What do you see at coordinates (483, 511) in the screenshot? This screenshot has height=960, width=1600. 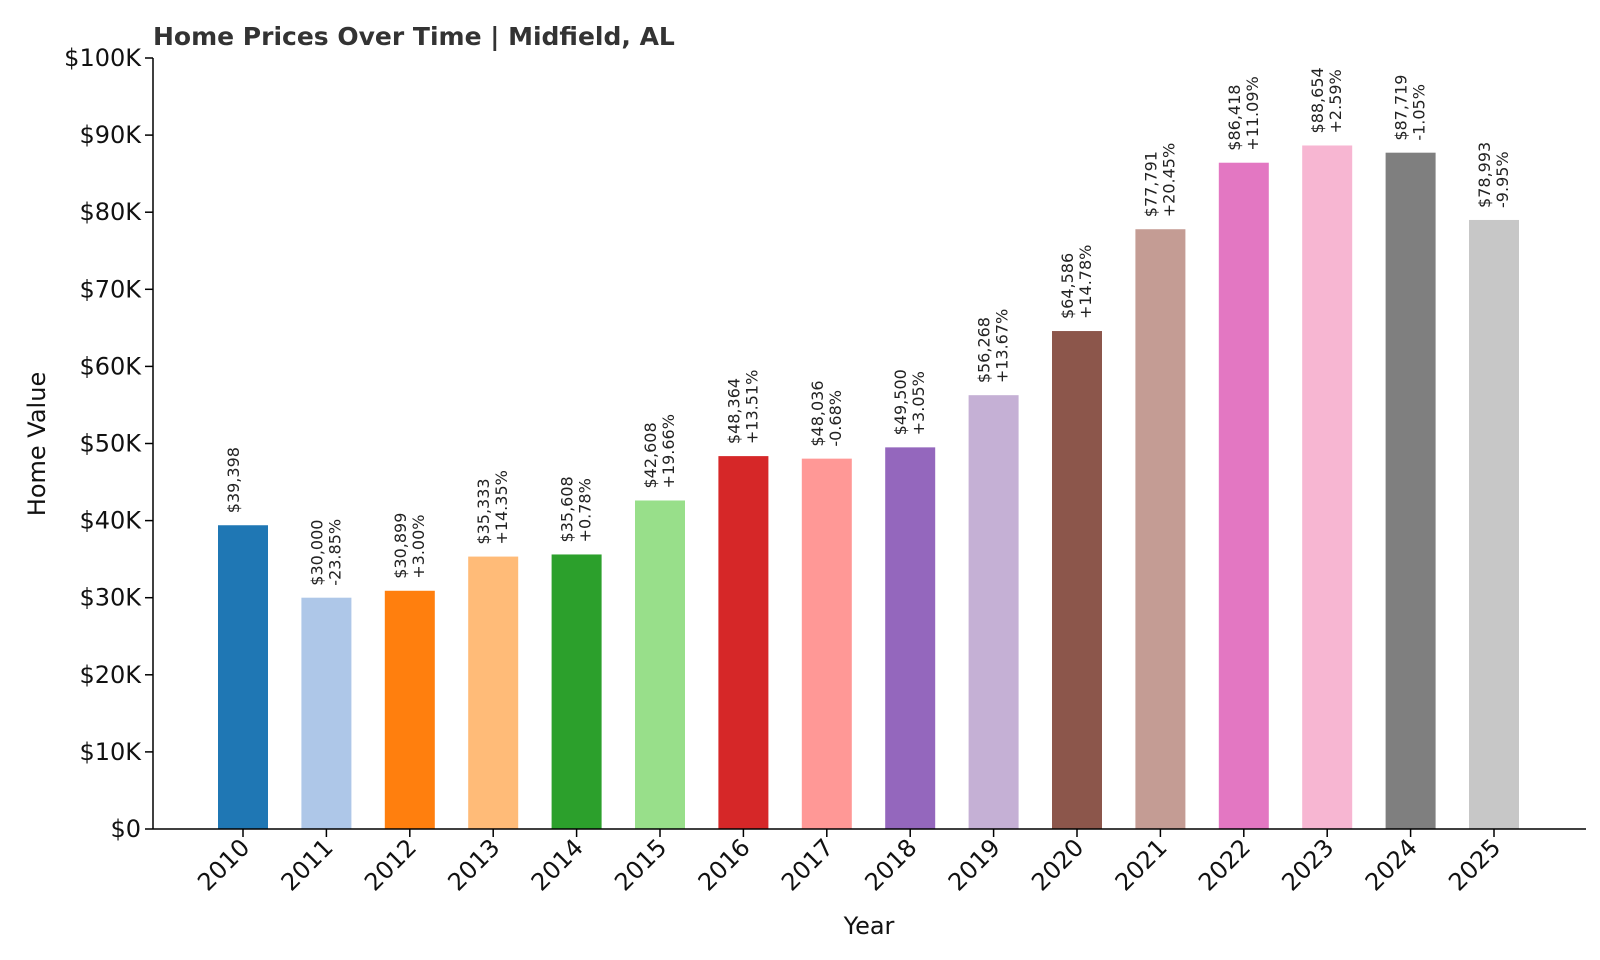 I see `bar-value-label: $35,333` at bounding box center [483, 511].